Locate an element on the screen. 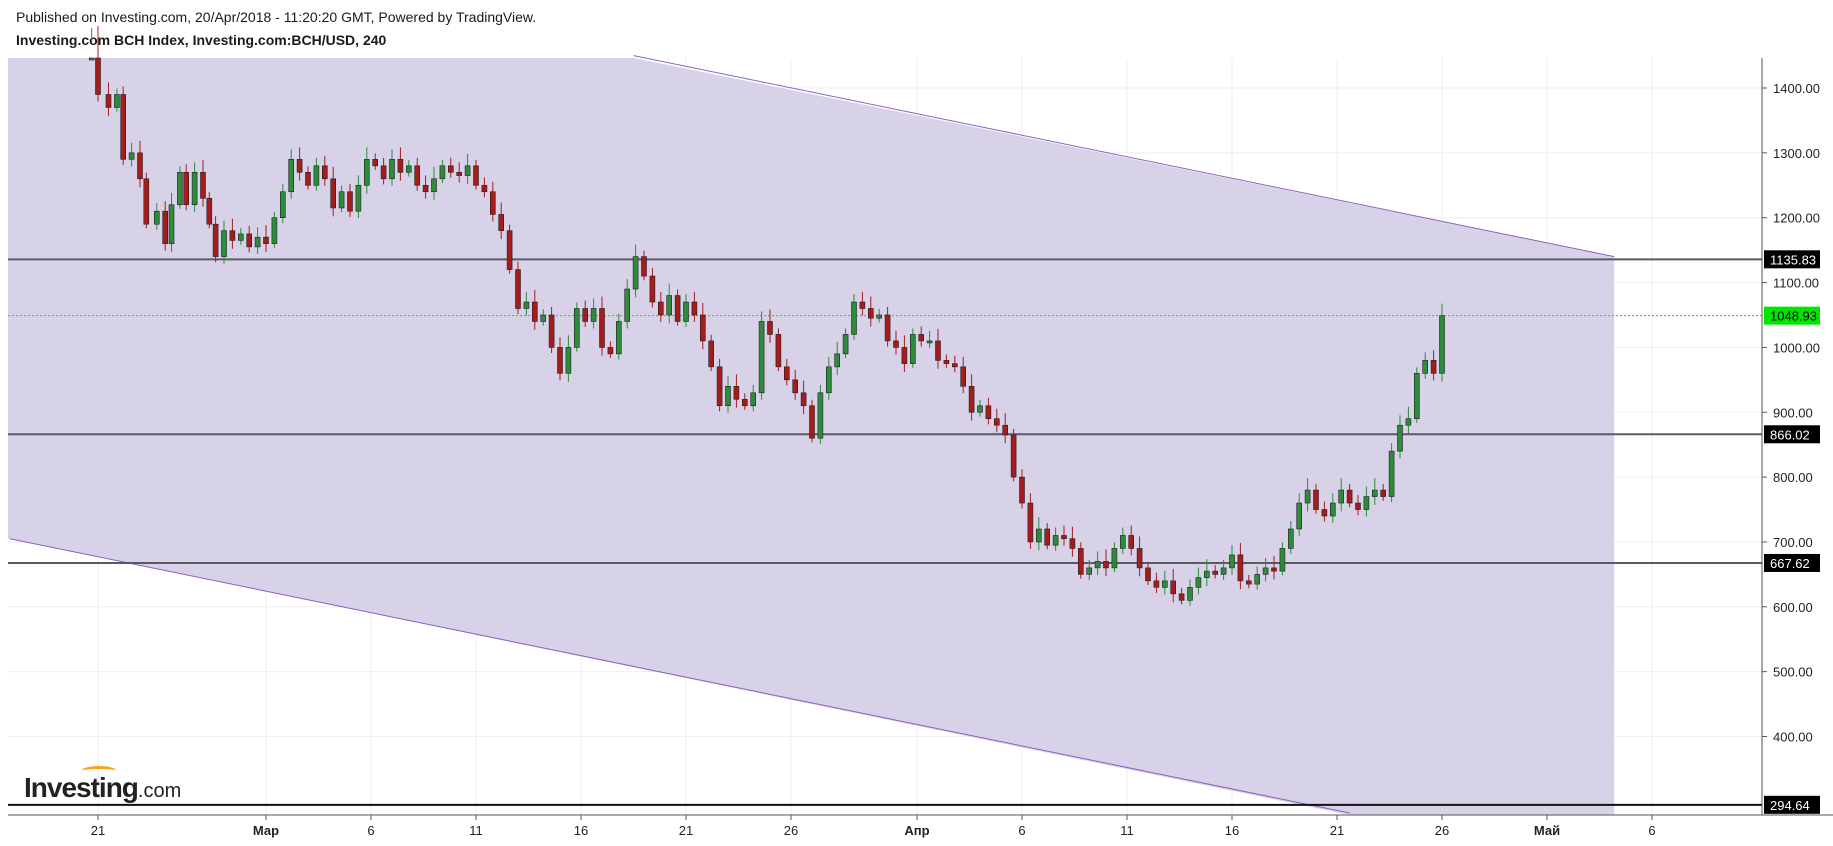  x-tick-label: Апр is located at coordinates (916, 830).